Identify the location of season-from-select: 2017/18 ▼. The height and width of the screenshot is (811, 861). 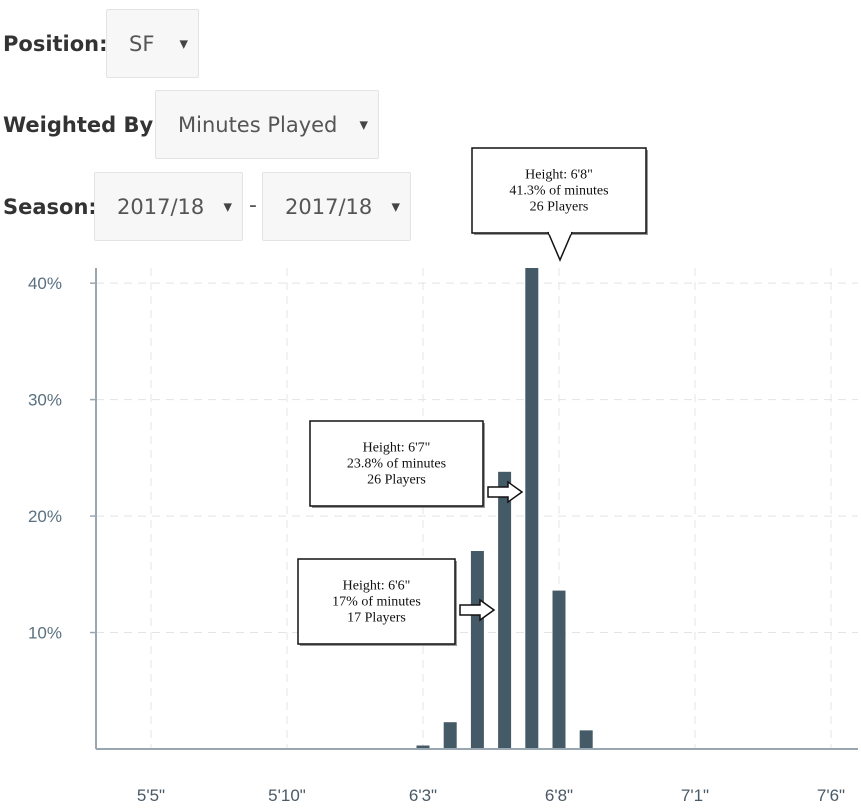
(168, 206).